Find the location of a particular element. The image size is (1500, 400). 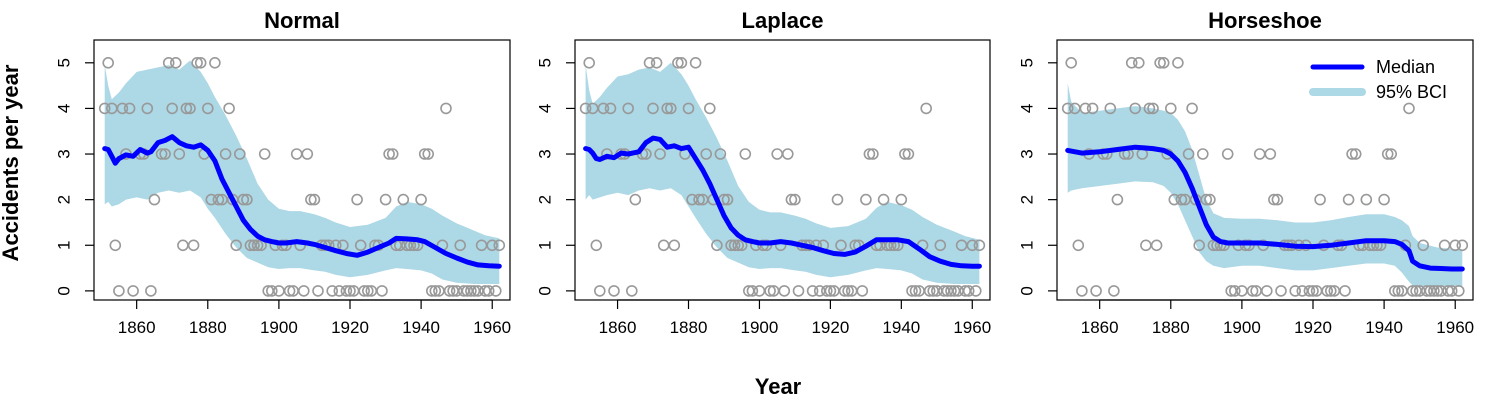

x-tick-label: 1940 is located at coordinates (1384, 327).